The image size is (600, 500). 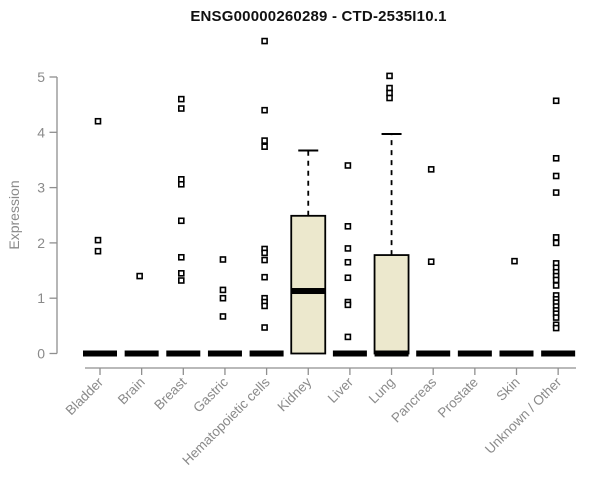 I want to click on y-tick-label: 0, so click(x=41, y=354).